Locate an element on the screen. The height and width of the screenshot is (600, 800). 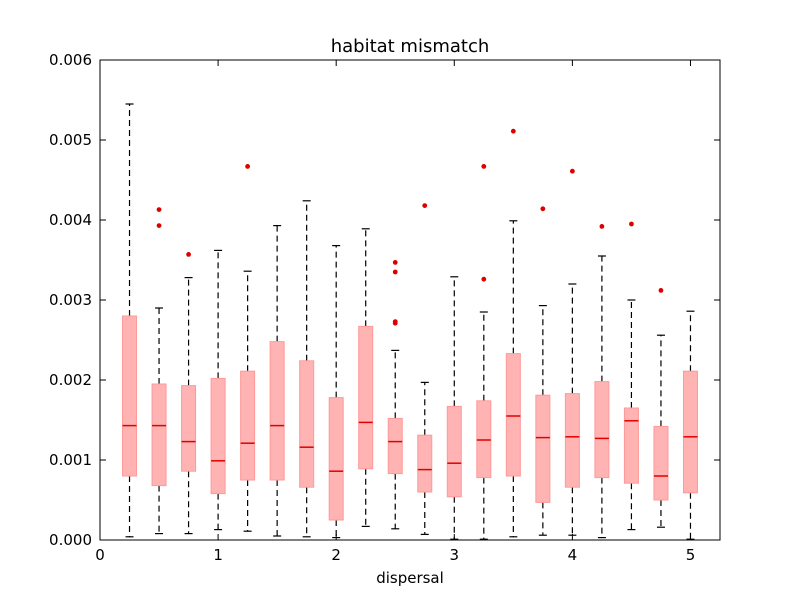
x-tick-label: 1 is located at coordinates (218, 555).